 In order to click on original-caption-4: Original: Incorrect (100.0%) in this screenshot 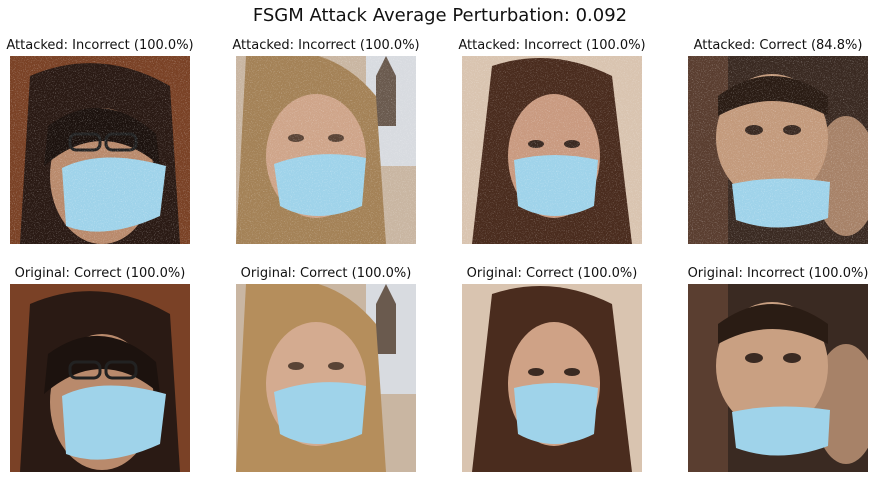, I will do `click(778, 273)`.